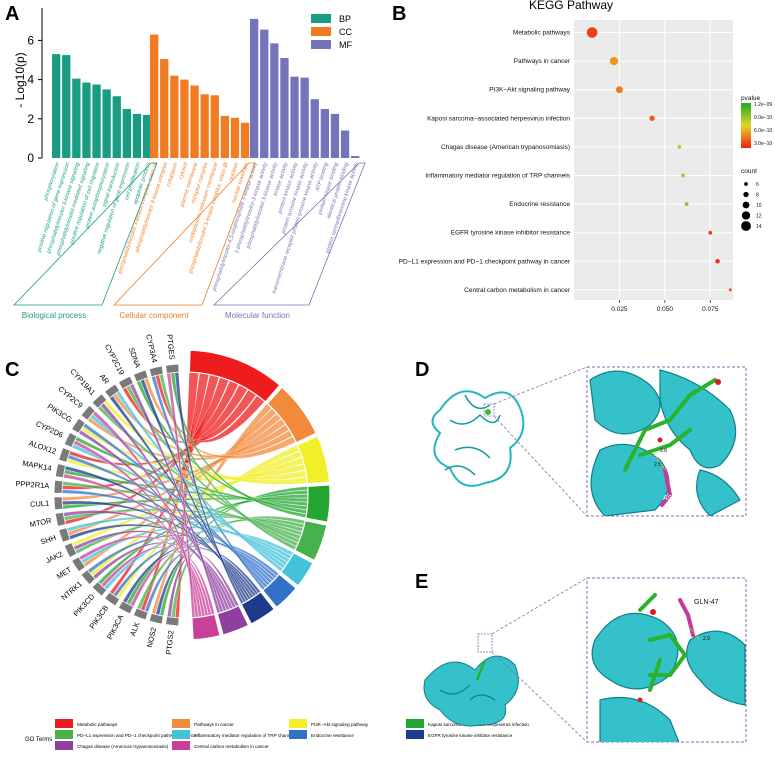 The image size is (775, 764). What do you see at coordinates (530, 90) in the screenshot?
I see `pathway-label: PI3K−Akt signaling pathway` at bounding box center [530, 90].